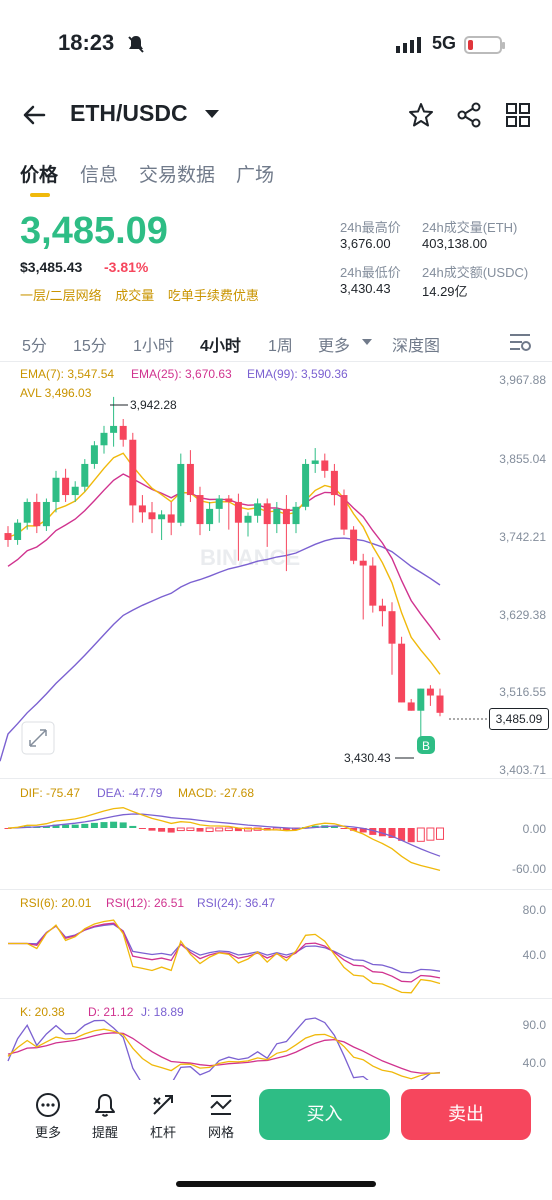 Image resolution: width=552 pixels, height=1200 pixels. I want to click on kdj-d-label: D: 21.12, so click(111, 1012).